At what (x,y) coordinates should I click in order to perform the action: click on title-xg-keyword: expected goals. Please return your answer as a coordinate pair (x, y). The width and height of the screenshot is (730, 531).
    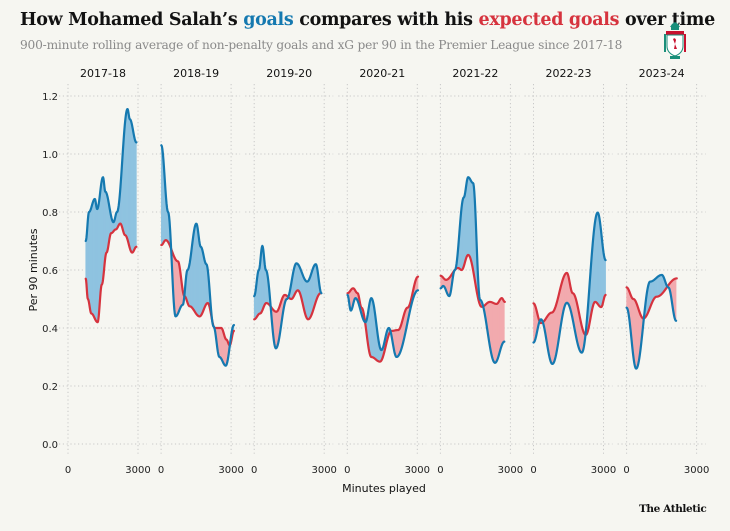
    Looking at the image, I should click on (549, 20).